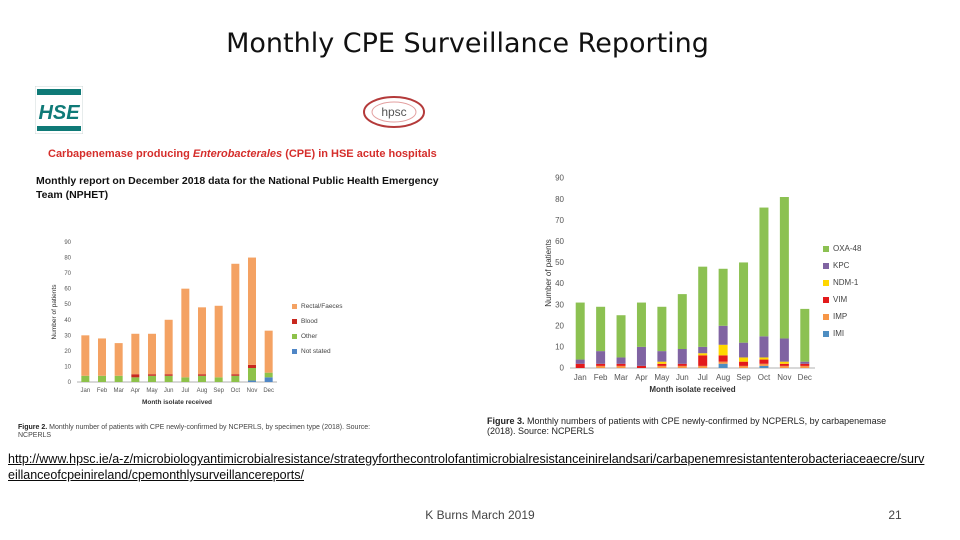 This screenshot has width=960, height=540. Describe the element at coordinates (621, 377) in the screenshot. I see `x-tick-label: Mar` at that location.